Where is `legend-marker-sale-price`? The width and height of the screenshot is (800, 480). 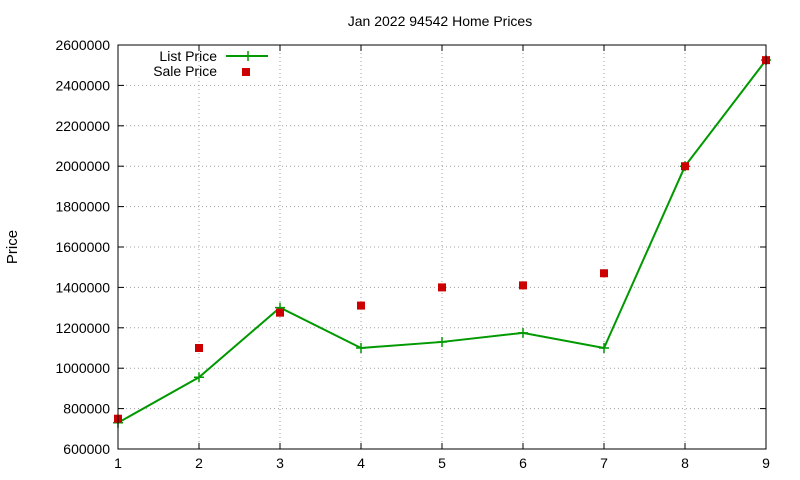 legend-marker-sale-price is located at coordinates (246, 72).